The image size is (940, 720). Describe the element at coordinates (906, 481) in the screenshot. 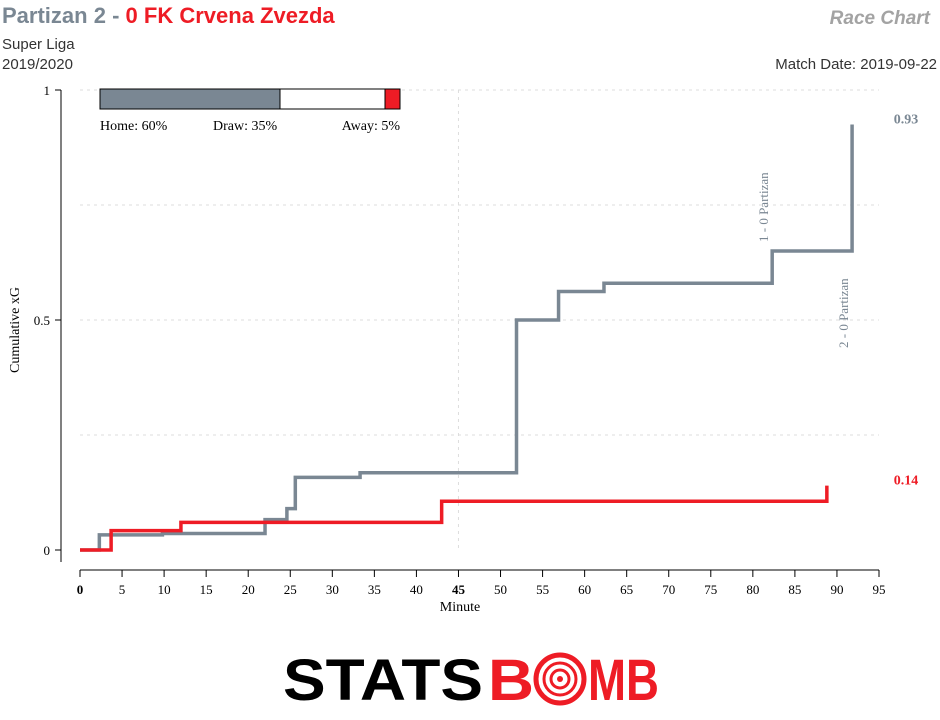

I see `final-value-label-1: 0.14` at that location.